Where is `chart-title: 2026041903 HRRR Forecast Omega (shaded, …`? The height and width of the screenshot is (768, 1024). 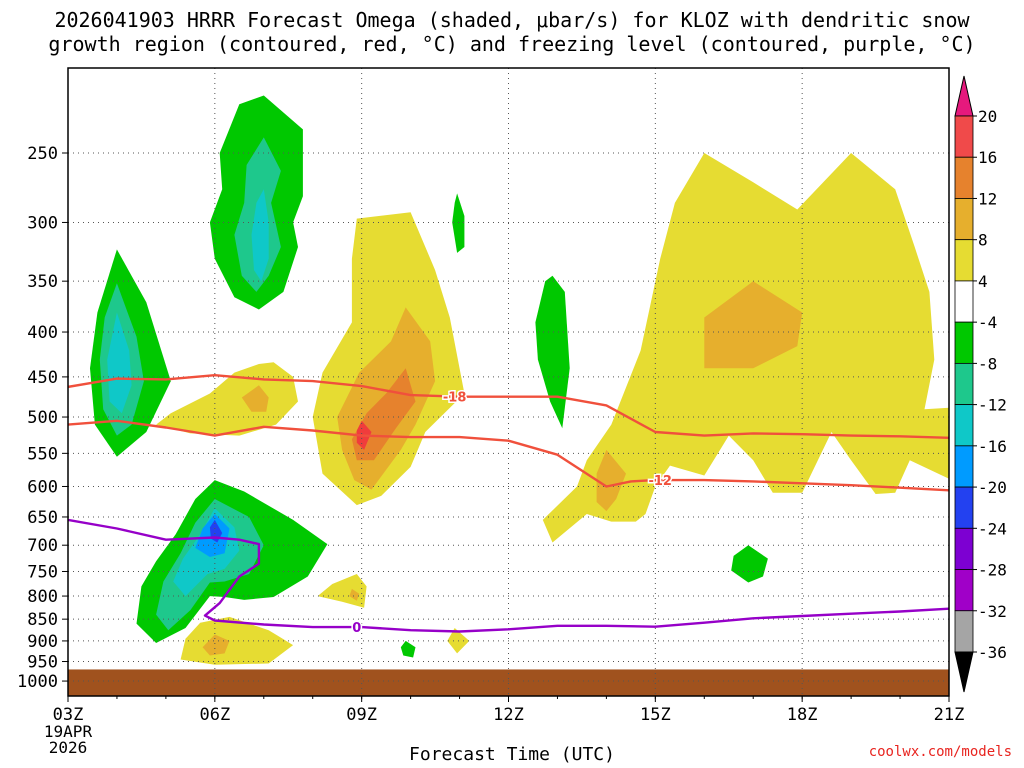 chart-title: 2026041903 HRRR Forecast Omega (shaded, … is located at coordinates (512, 32).